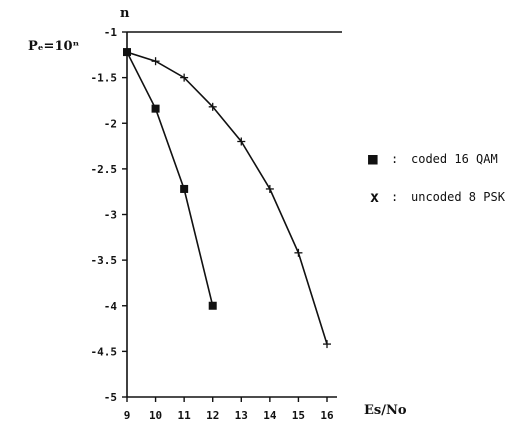 Image resolution: width=526 pixels, height=431 pixels. Describe the element at coordinates (110, 397) in the screenshot. I see `y-tick-label: -5` at that location.